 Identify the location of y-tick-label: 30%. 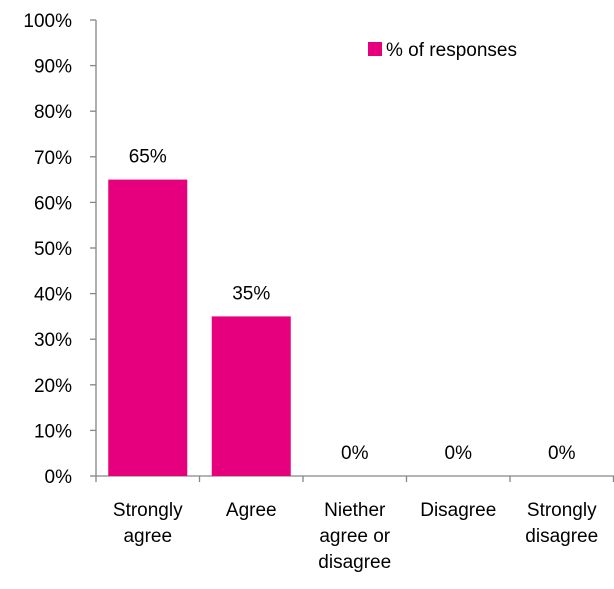
(53, 340).